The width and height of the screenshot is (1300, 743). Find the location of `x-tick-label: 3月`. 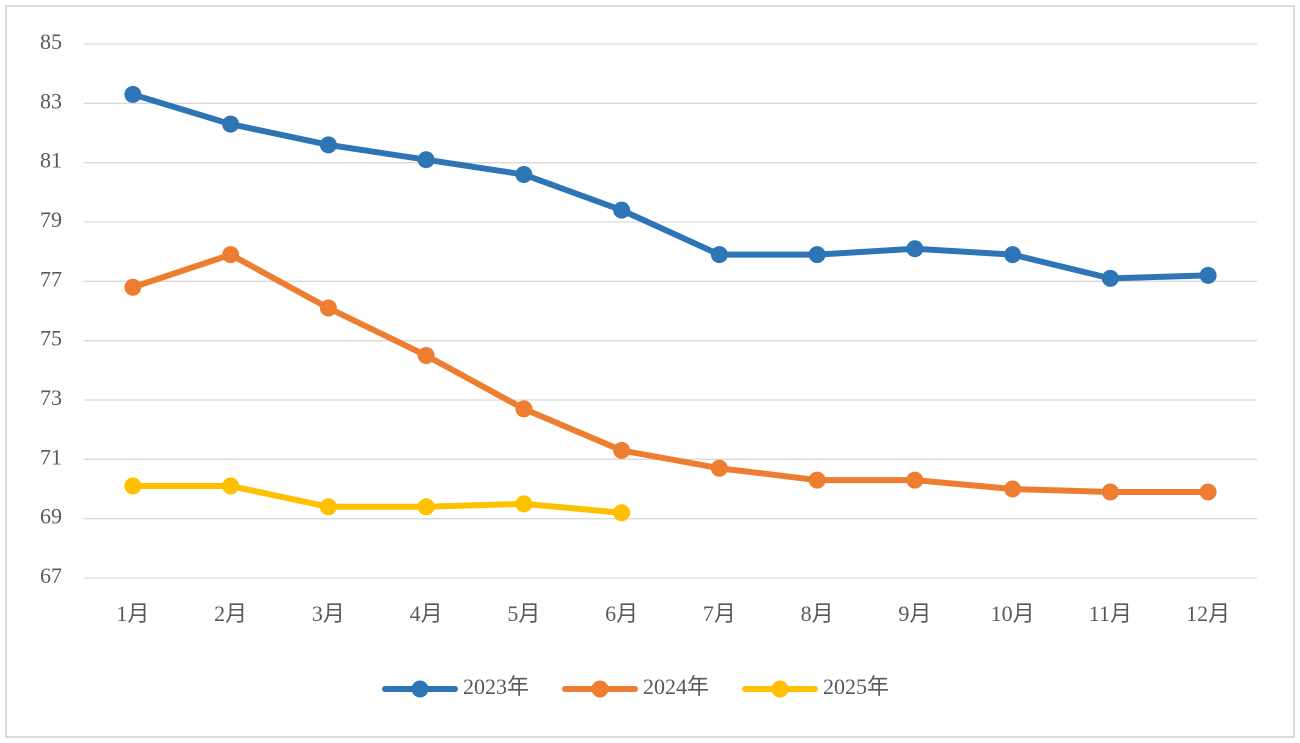

x-tick-label: 3月 is located at coordinates (328, 613).